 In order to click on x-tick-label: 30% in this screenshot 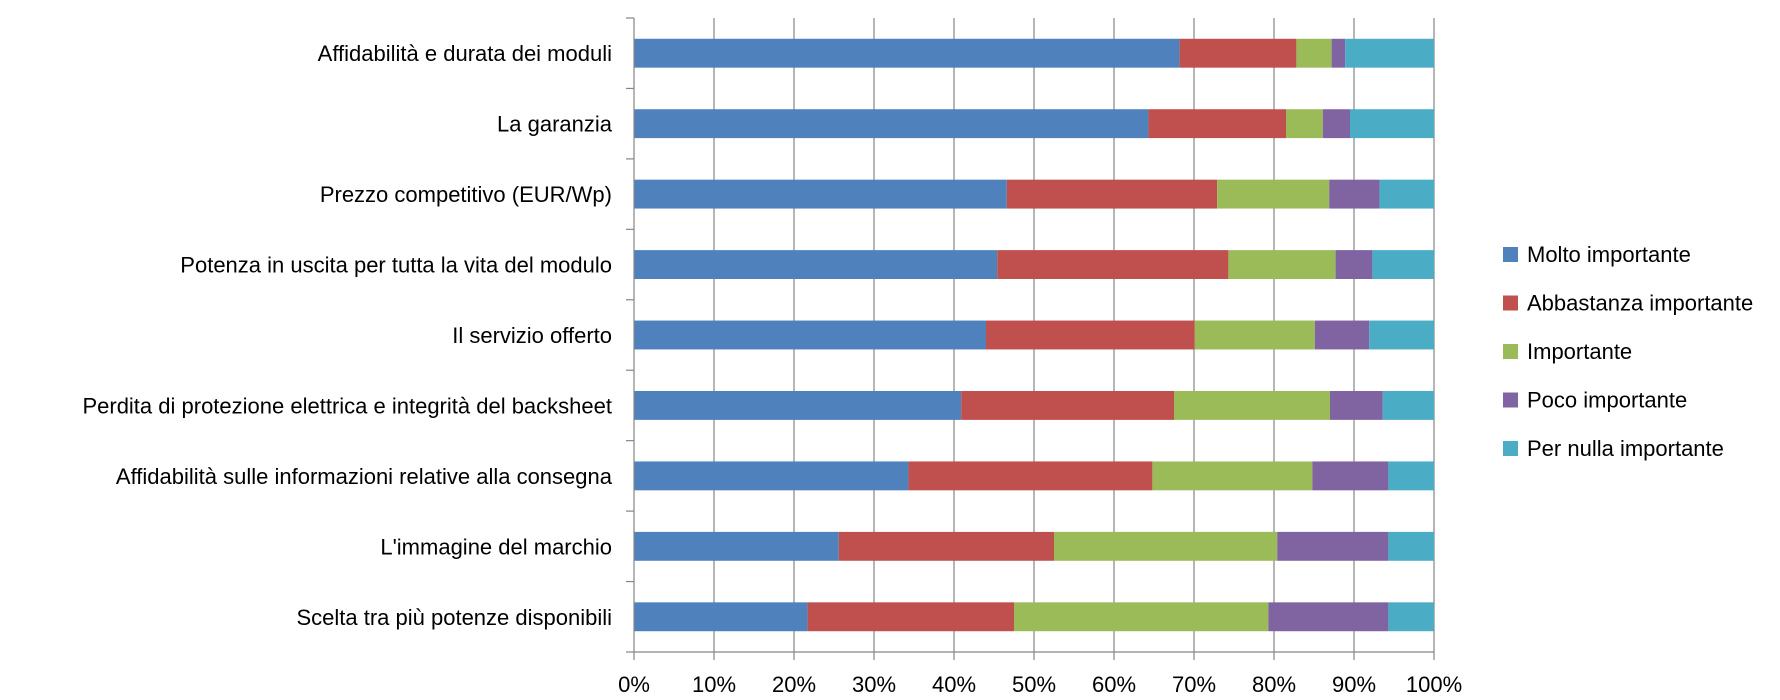, I will do `click(874, 683)`.